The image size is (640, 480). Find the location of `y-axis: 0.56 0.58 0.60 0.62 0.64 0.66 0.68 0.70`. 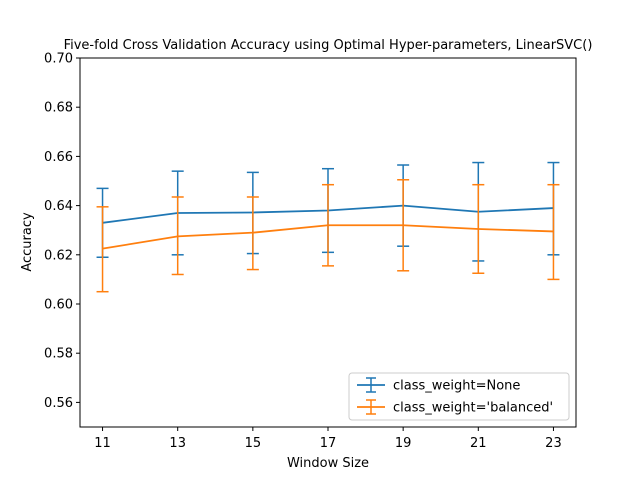

y-axis: 0.56 0.58 0.60 0.62 0.64 0.66 0.68 0.70 is located at coordinates (62, 231).